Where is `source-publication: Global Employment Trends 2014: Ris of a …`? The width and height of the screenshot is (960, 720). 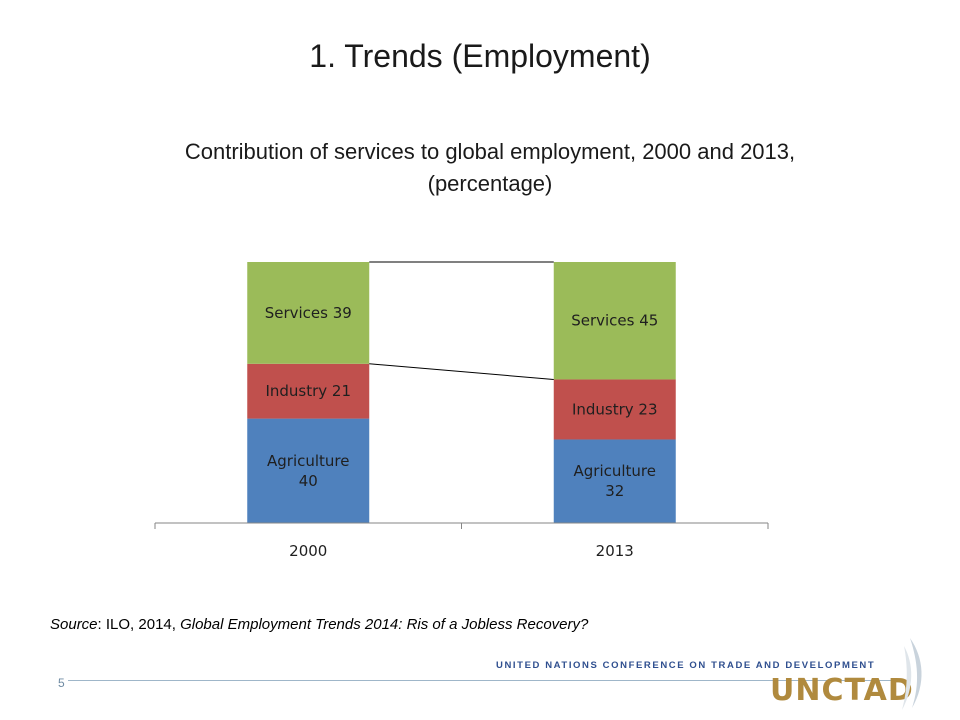 source-publication: Global Employment Trends 2014: Ris of a … is located at coordinates (384, 624).